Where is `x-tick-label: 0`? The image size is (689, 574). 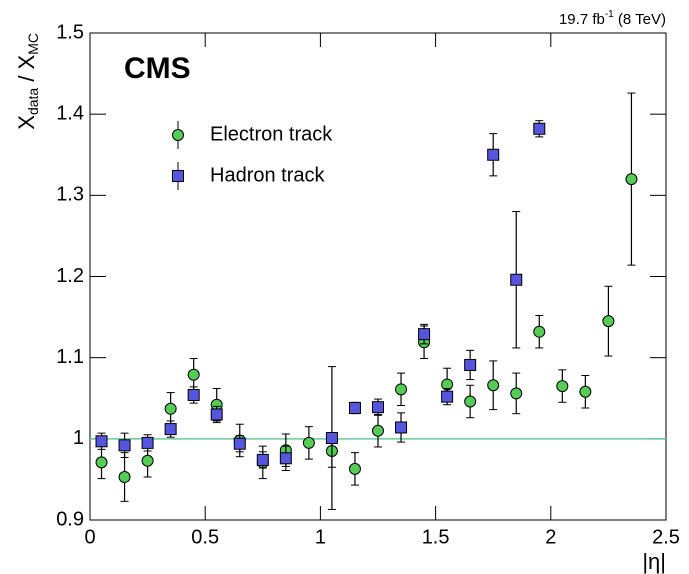
x-tick-label: 0 is located at coordinates (89, 537).